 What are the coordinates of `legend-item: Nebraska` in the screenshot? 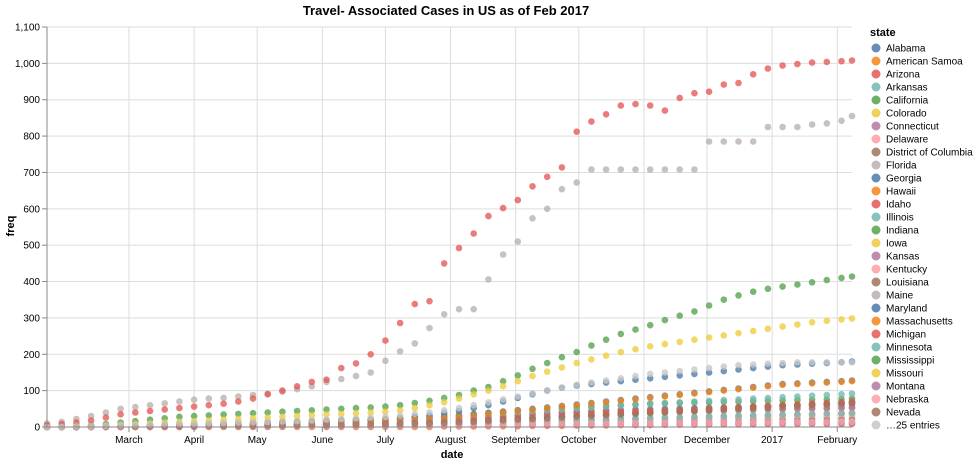 It's located at (900, 400).